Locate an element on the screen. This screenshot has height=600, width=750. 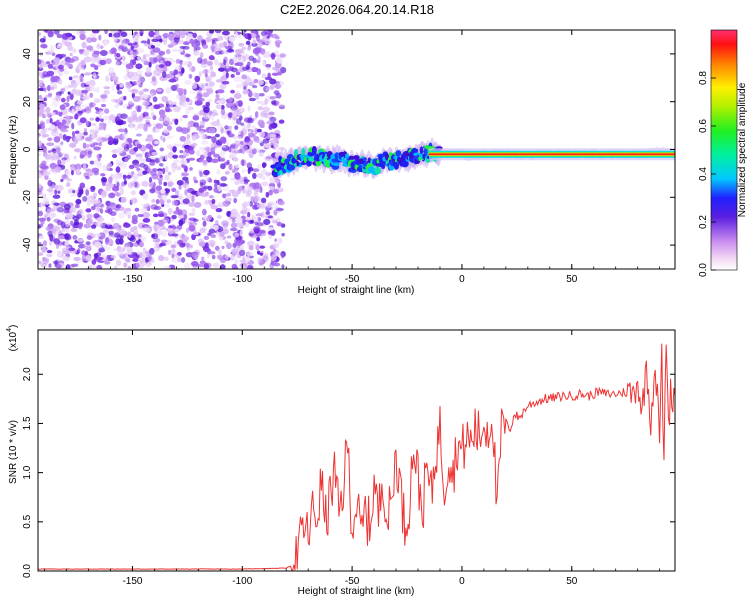
snr-y-scale-base: (x10 is located at coordinates (13, 341).